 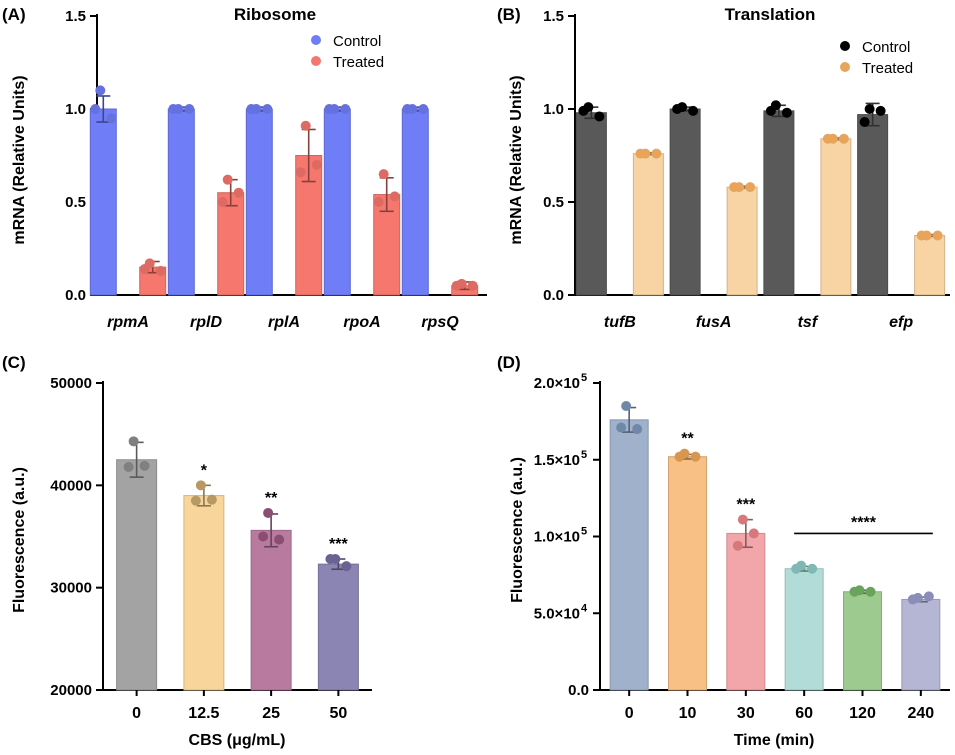 I want to click on panel-b-tsf-control-point, so click(x=770, y=110).